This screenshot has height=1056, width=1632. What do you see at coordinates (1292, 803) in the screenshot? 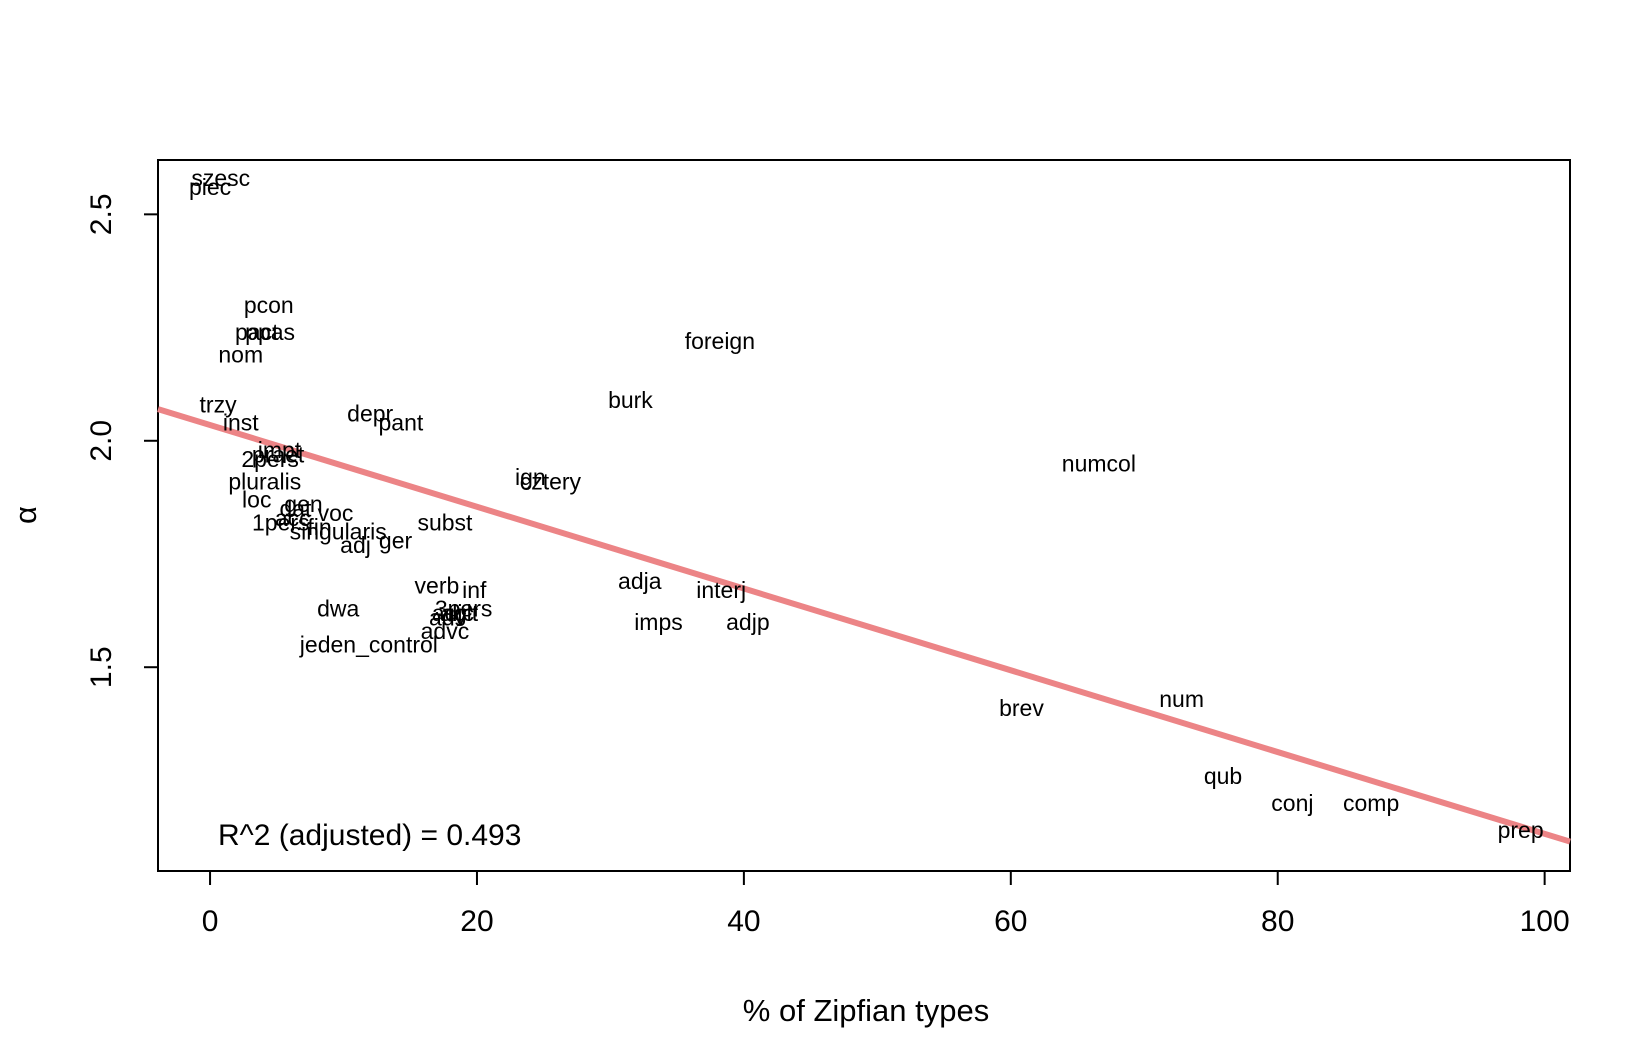
I see `point-label: conj` at bounding box center [1292, 803].